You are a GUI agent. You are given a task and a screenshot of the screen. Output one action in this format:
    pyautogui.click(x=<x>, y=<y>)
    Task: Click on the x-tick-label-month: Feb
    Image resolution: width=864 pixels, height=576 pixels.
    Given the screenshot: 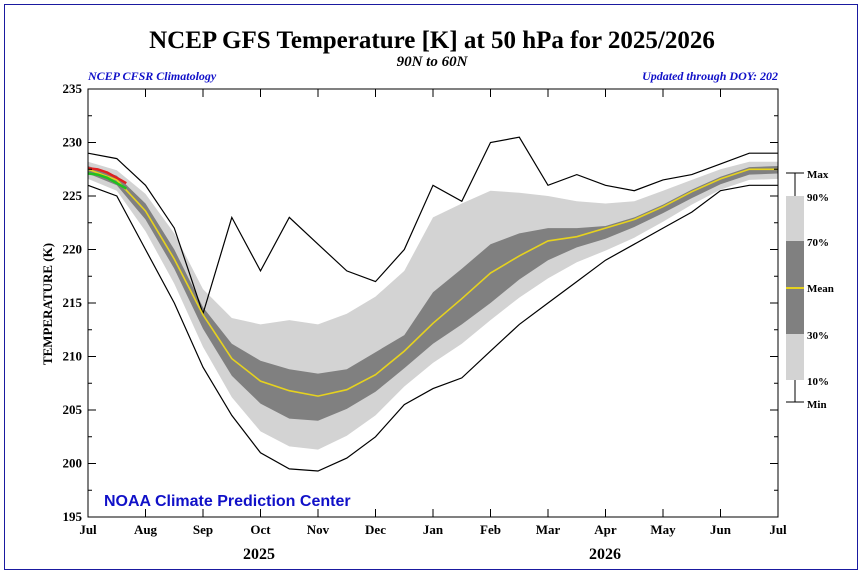 What is the action you would take?
    pyautogui.click(x=490, y=529)
    